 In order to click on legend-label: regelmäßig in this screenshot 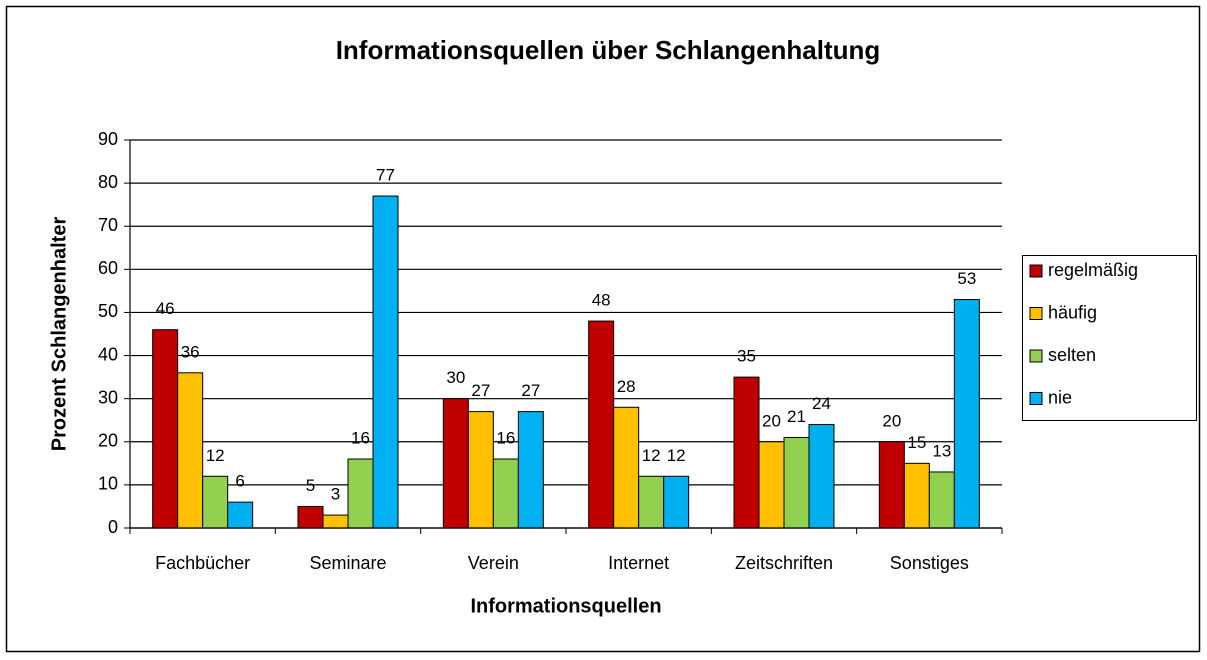, I will do `click(1093, 270)`.